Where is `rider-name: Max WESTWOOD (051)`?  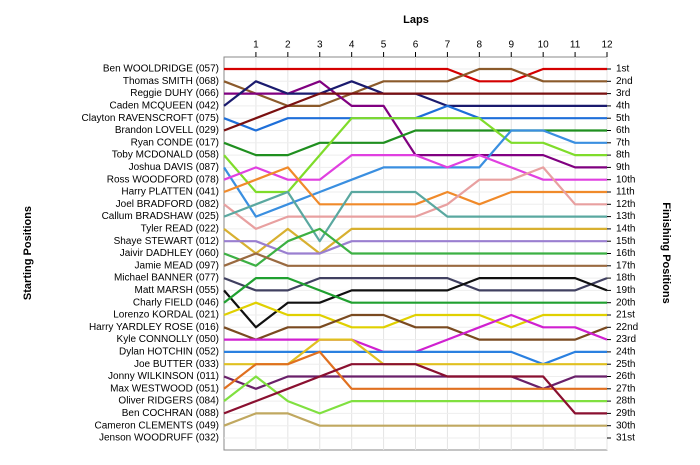
rider-name: Max WESTWOOD (051) is located at coordinates (164, 388).